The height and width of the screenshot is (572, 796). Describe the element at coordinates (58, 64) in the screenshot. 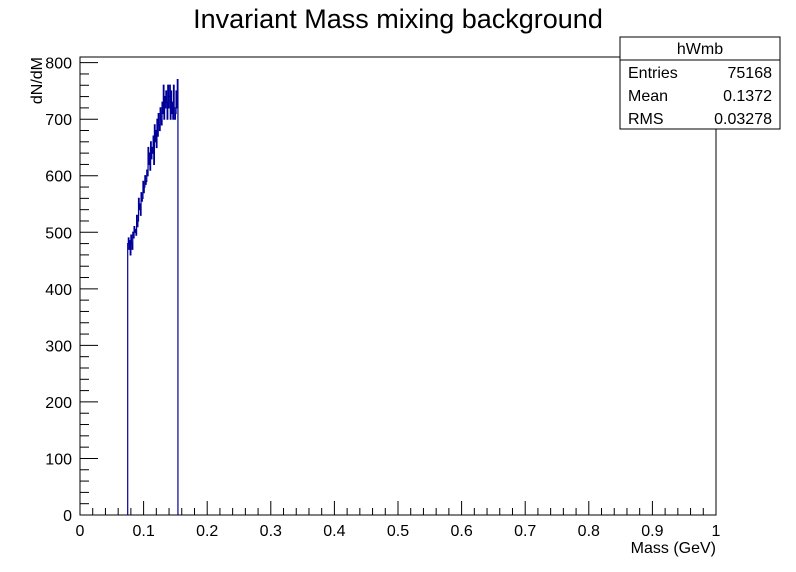

I see `y-tick-label: 800` at that location.